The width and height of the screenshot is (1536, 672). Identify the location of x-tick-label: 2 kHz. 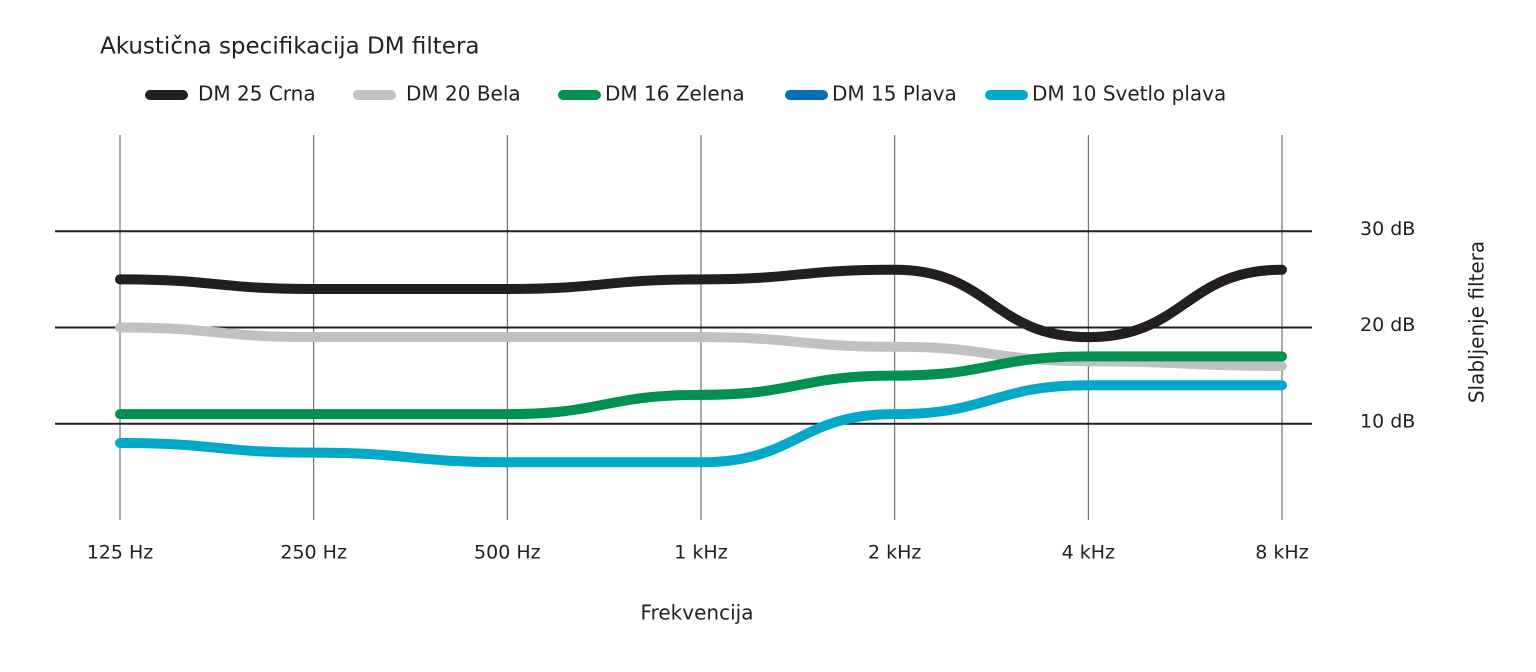
(894, 553).